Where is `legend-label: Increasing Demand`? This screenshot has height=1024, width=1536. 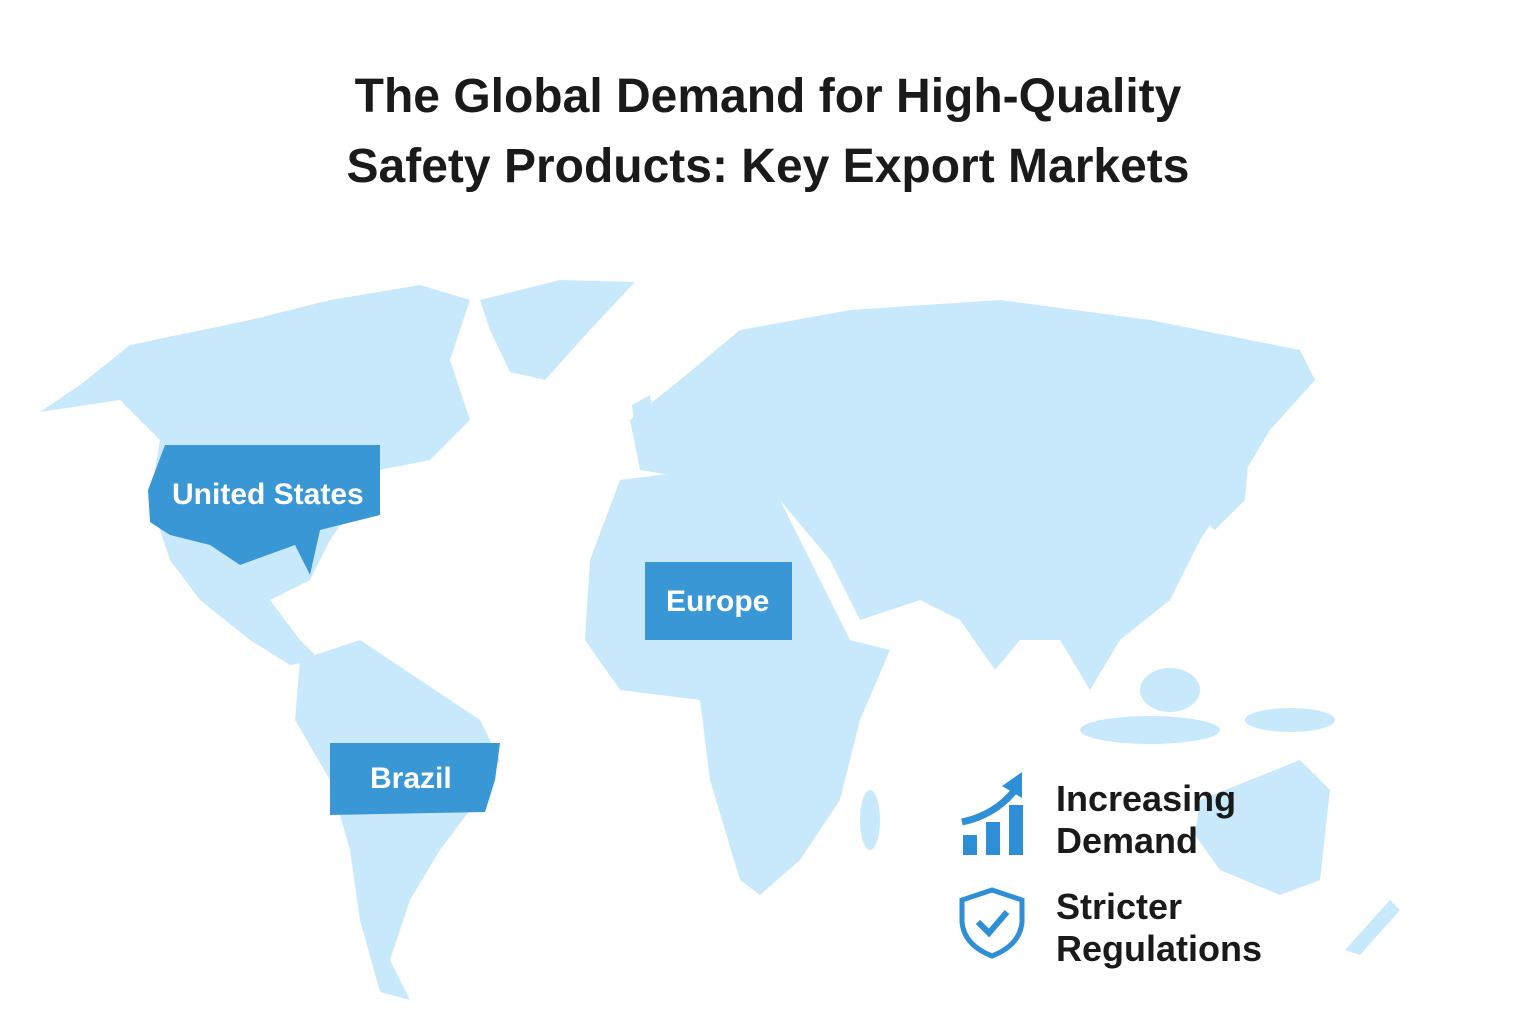 legend-label: Increasing Demand is located at coordinates (1146, 819).